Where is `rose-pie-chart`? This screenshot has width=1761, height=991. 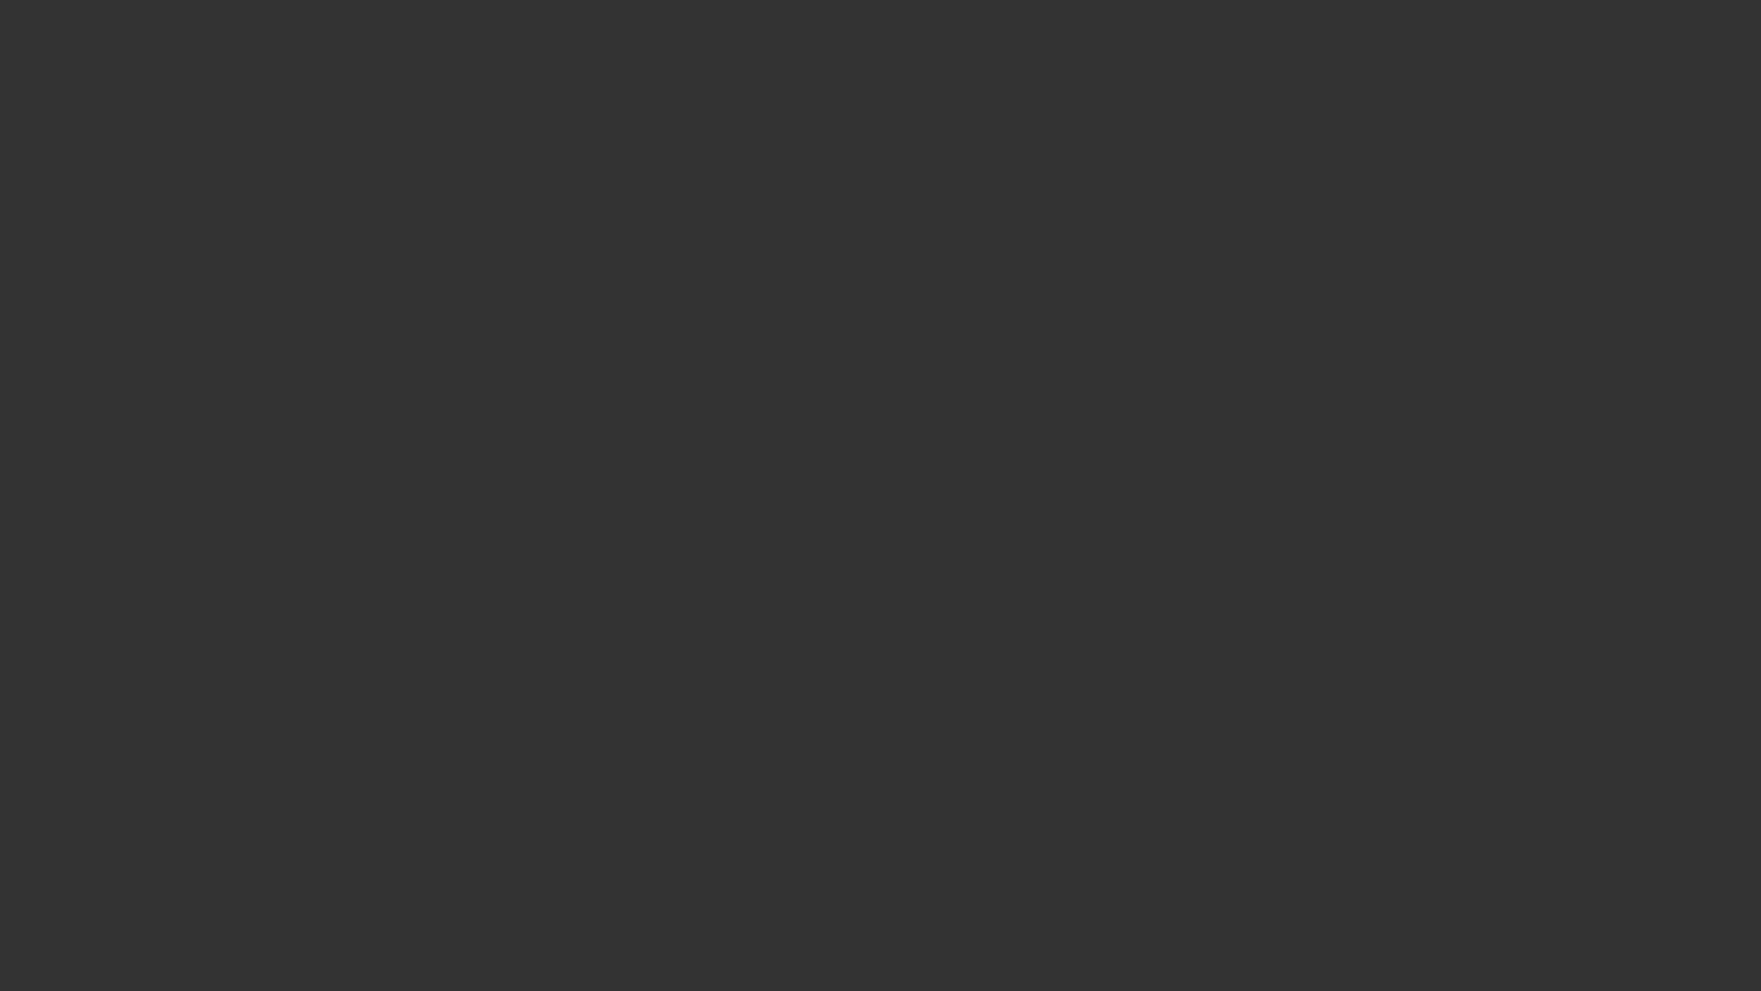
rose-pie-chart is located at coordinates (1360, 765).